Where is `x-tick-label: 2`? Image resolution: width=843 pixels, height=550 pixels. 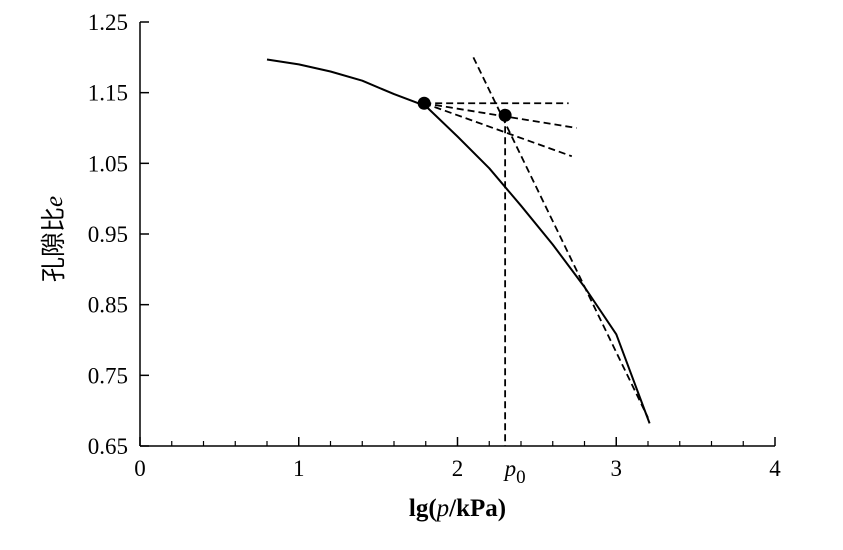 x-tick-label: 2 is located at coordinates (458, 468).